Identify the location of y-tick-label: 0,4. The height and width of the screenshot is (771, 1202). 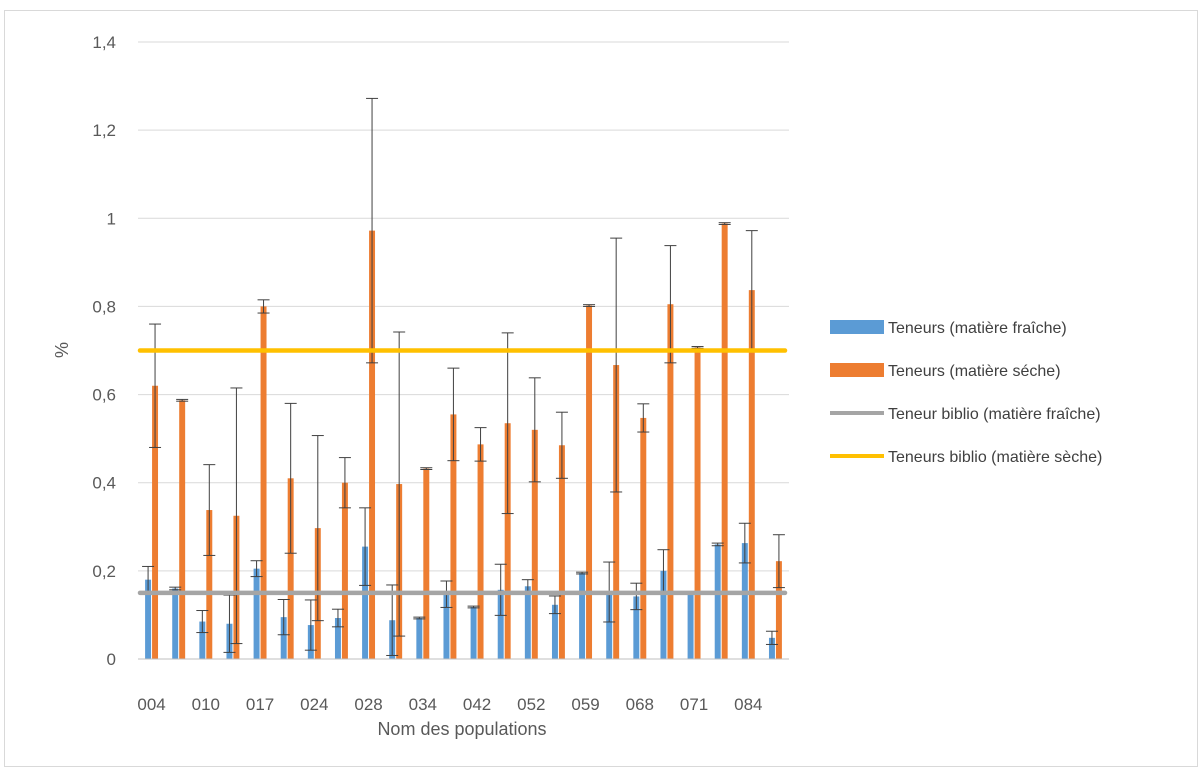
(104, 483).